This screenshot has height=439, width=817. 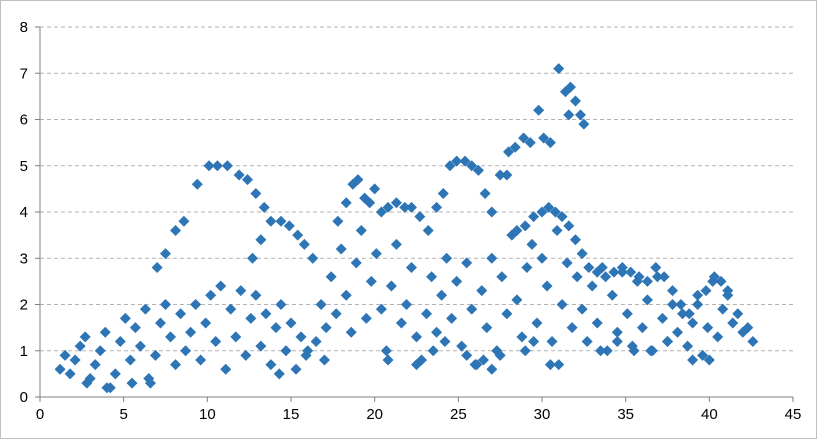 I want to click on y-axis-tick-labels: 0 1 2 3 4 5 6 7 8, so click(x=24, y=212).